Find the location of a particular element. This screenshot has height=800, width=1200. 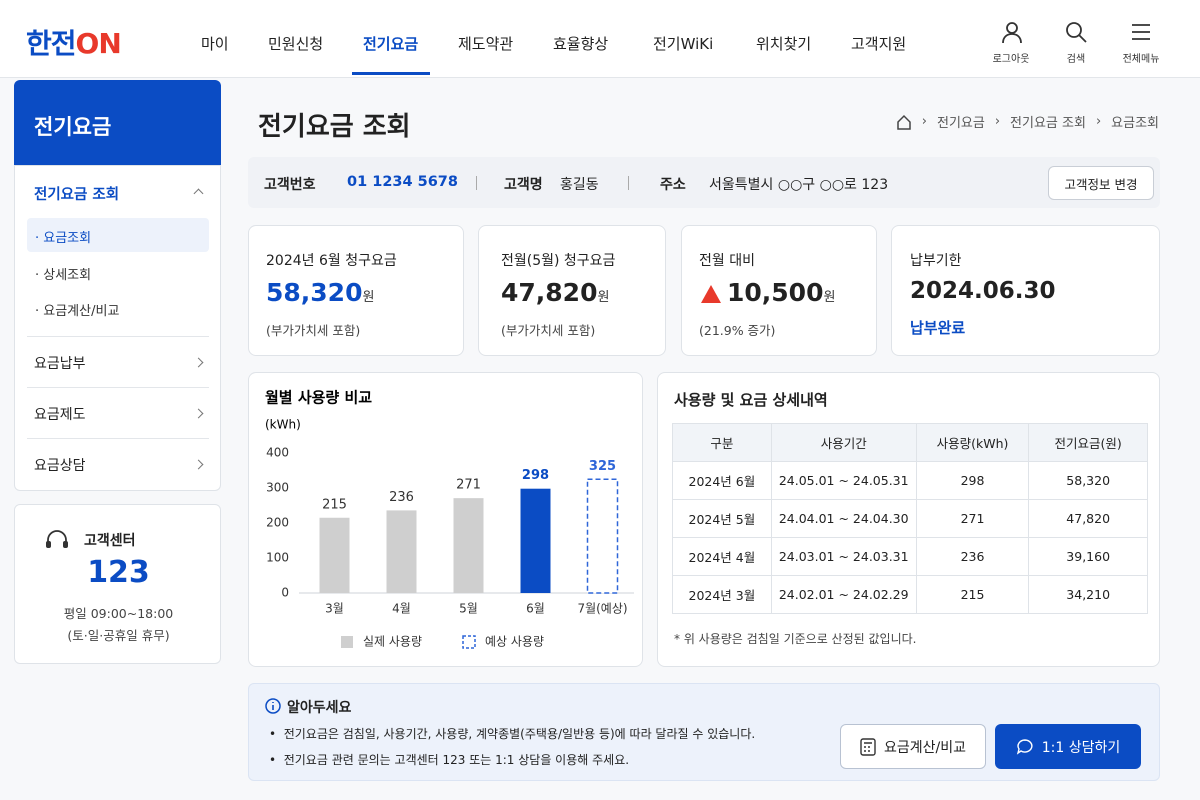

utility-link: 전체메뉴 is located at coordinates (1141, 59).